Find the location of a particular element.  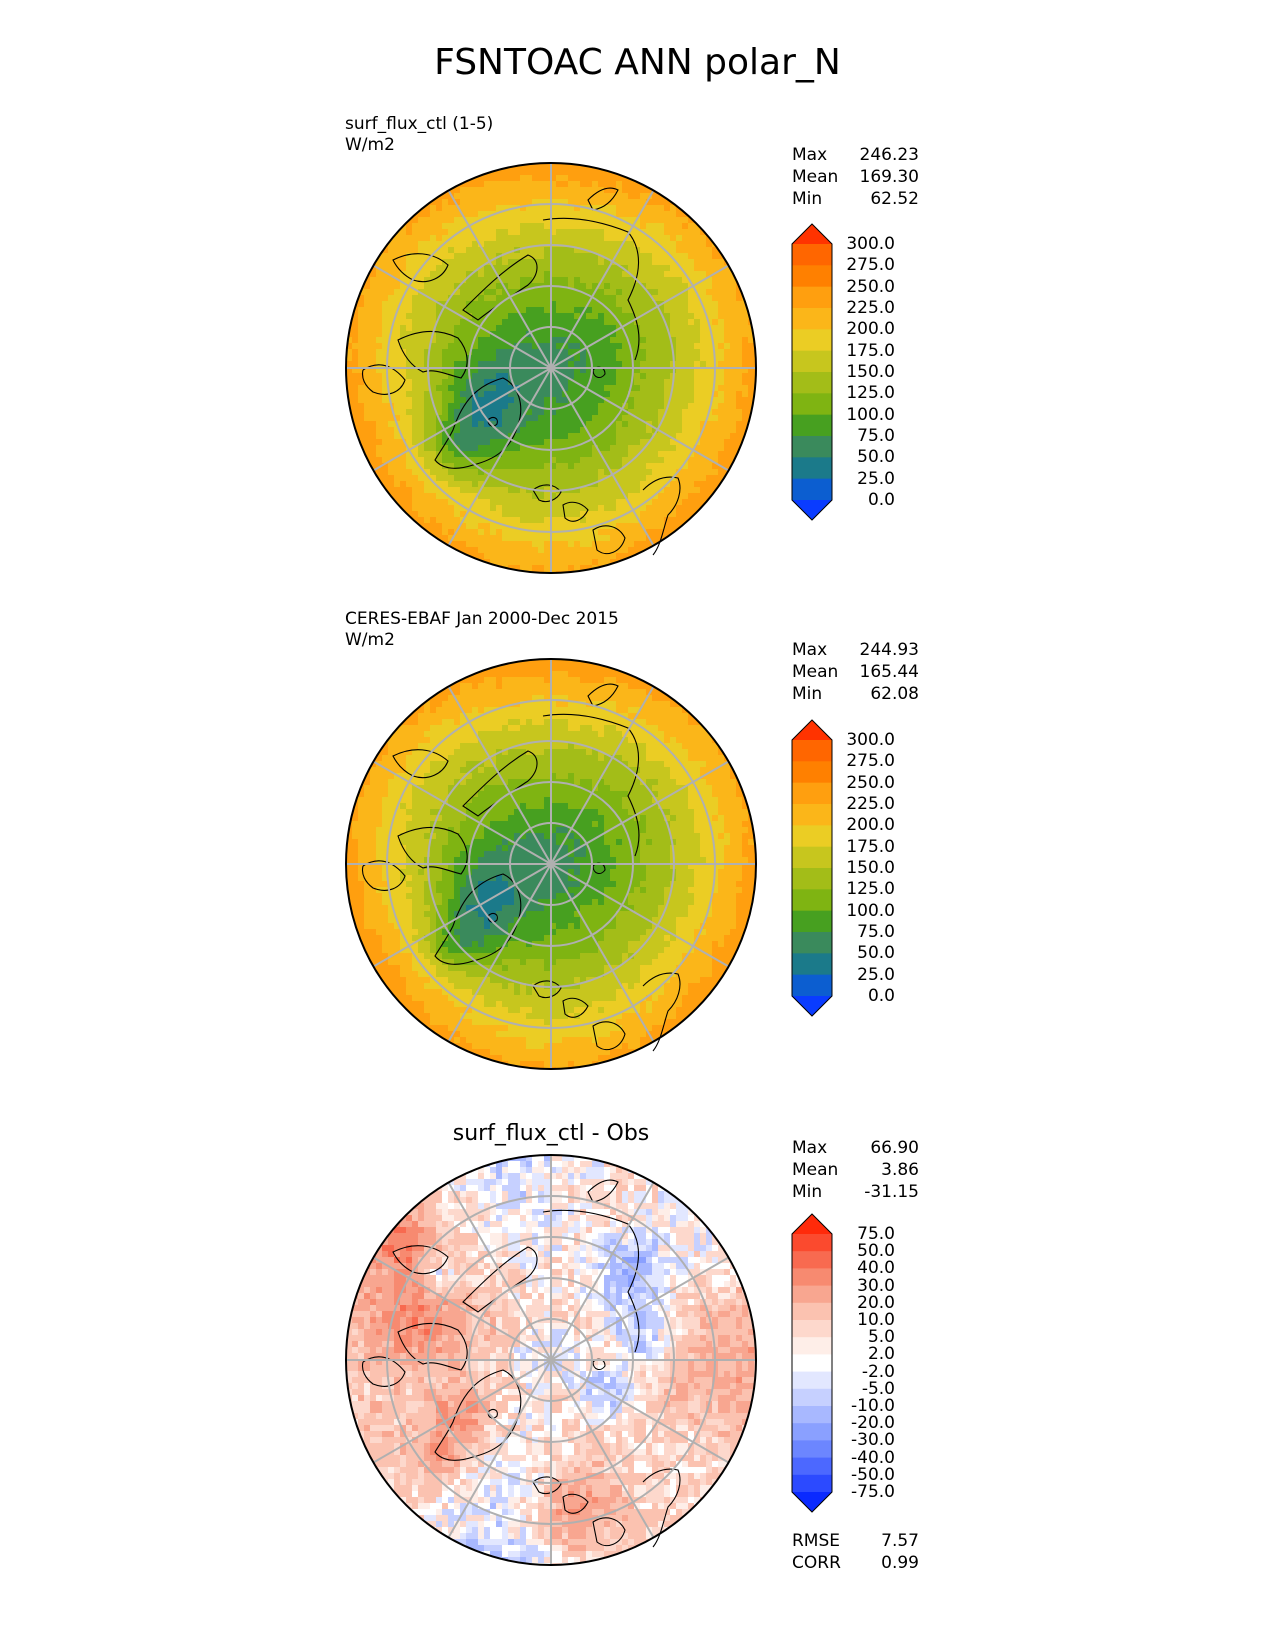

colorbar-tick-label: -75.0 is located at coordinates (873, 1492).